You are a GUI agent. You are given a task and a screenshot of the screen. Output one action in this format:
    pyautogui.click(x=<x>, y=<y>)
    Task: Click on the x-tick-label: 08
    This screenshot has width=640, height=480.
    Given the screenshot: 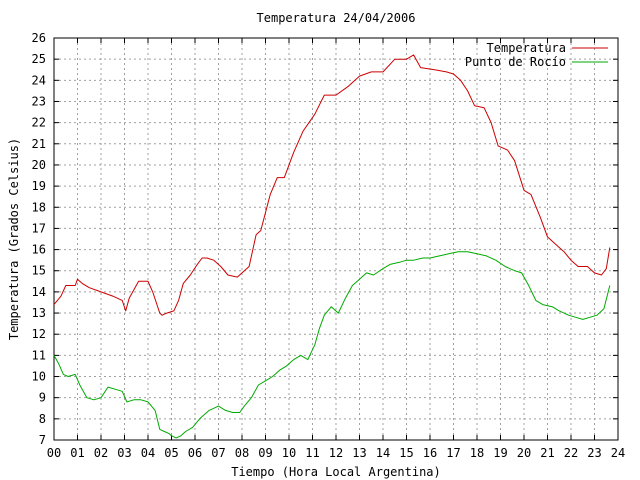 What is the action you would take?
    pyautogui.click(x=242, y=453)
    